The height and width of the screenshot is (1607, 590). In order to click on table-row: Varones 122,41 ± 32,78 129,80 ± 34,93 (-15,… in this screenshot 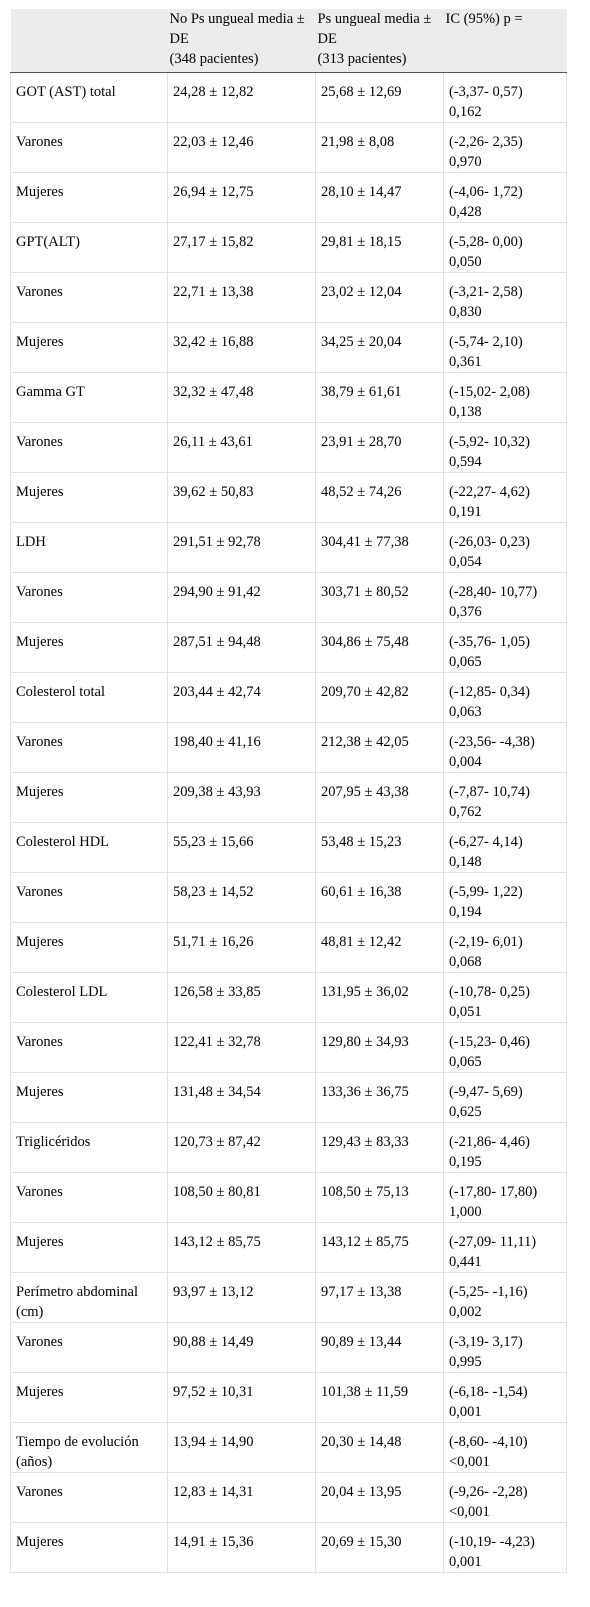, I will do `click(288, 1047)`.